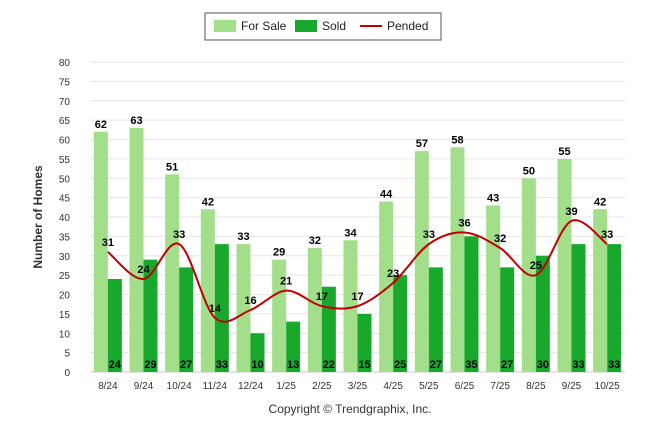 The height and width of the screenshot is (434, 646). What do you see at coordinates (529, 171) in the screenshot?
I see `label-for-sale: 50` at bounding box center [529, 171].